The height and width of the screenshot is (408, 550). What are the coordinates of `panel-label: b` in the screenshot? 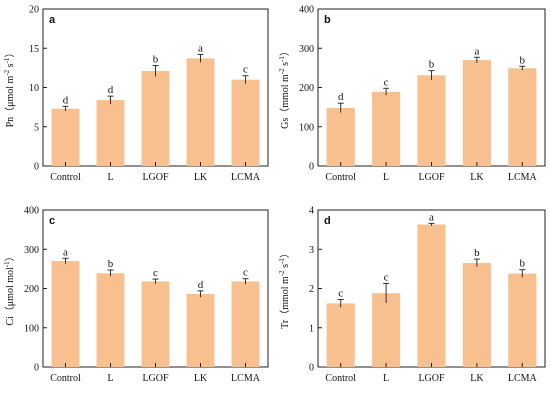 It's located at (327, 20).